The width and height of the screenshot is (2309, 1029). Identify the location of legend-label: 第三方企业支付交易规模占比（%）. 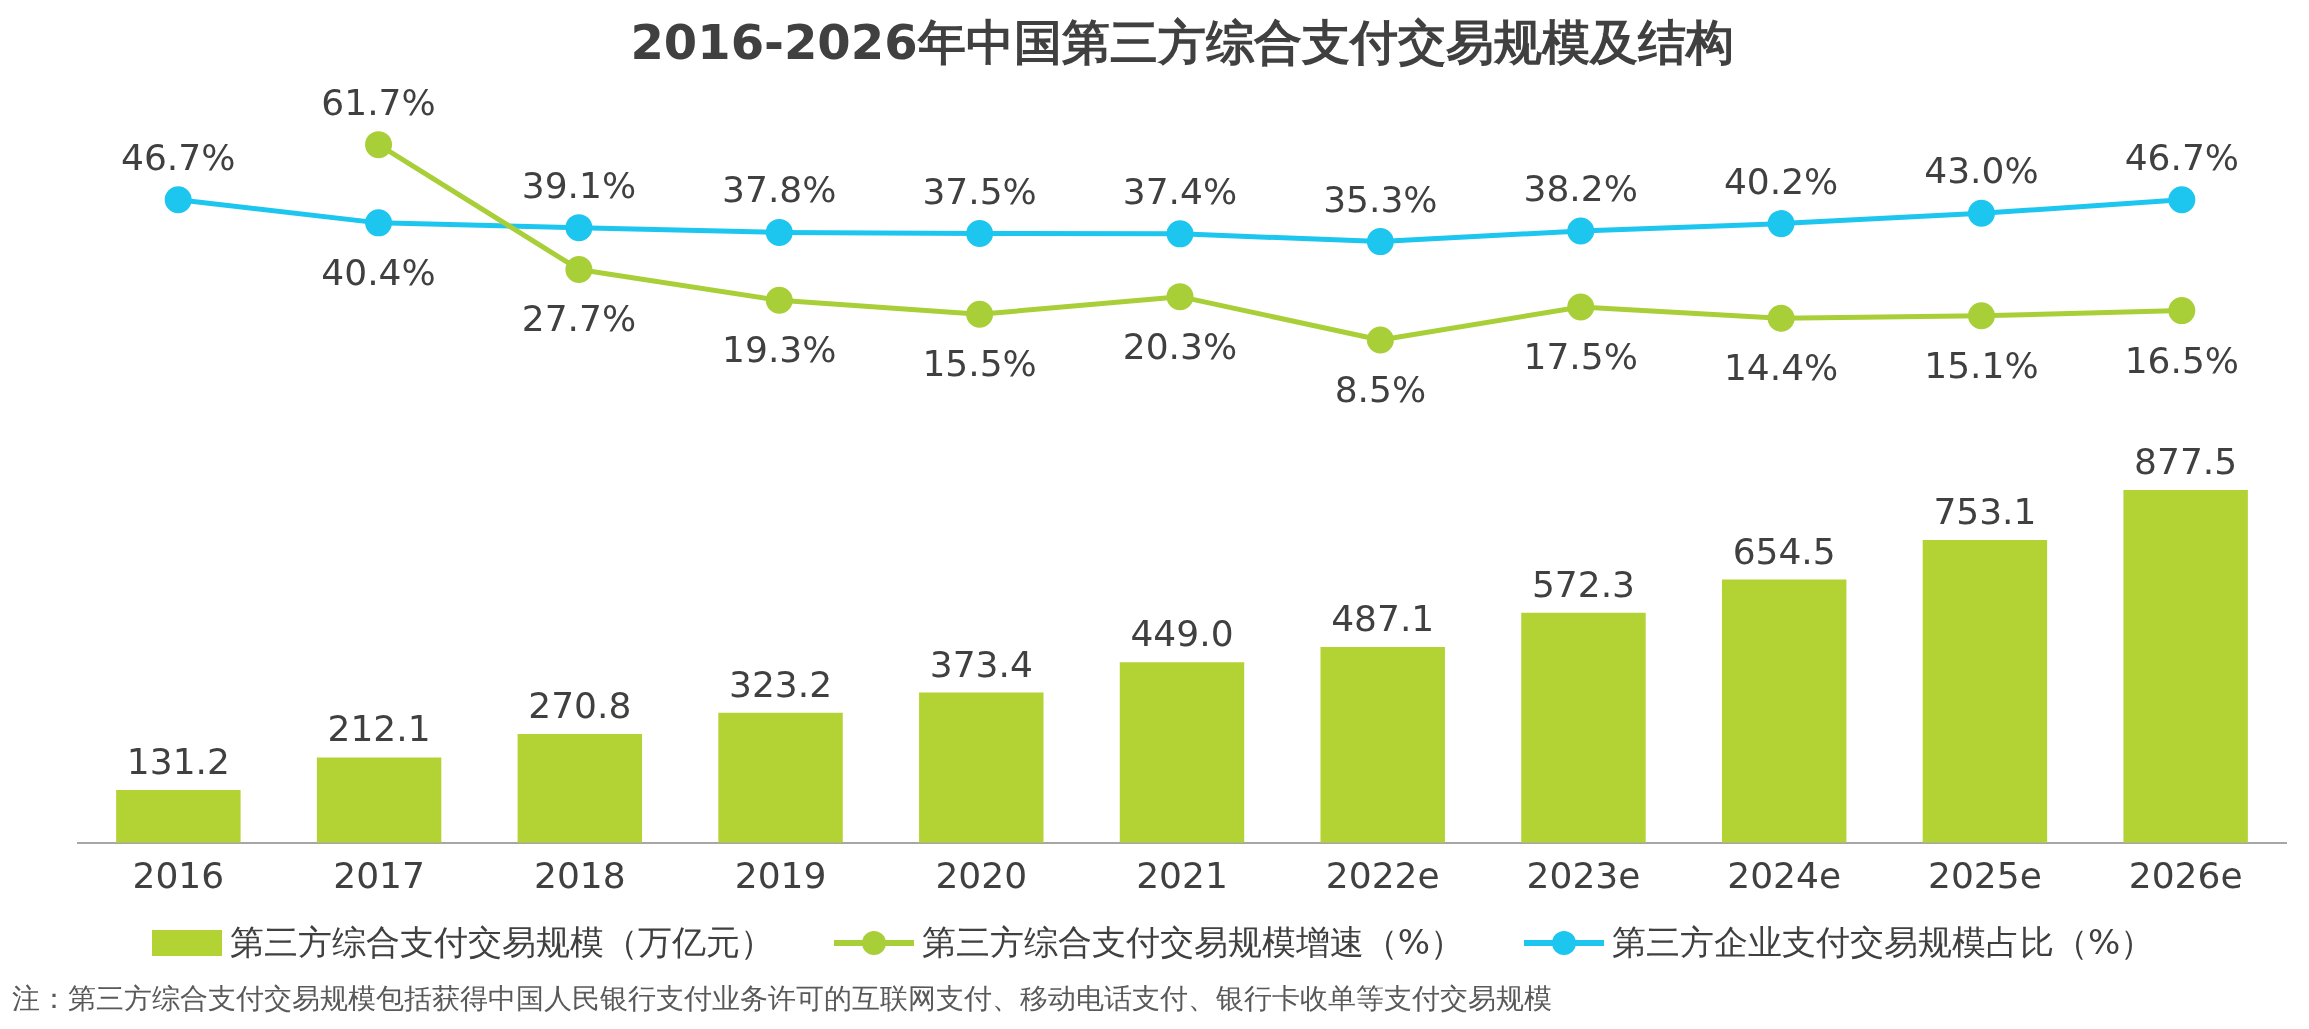
(1883, 942).